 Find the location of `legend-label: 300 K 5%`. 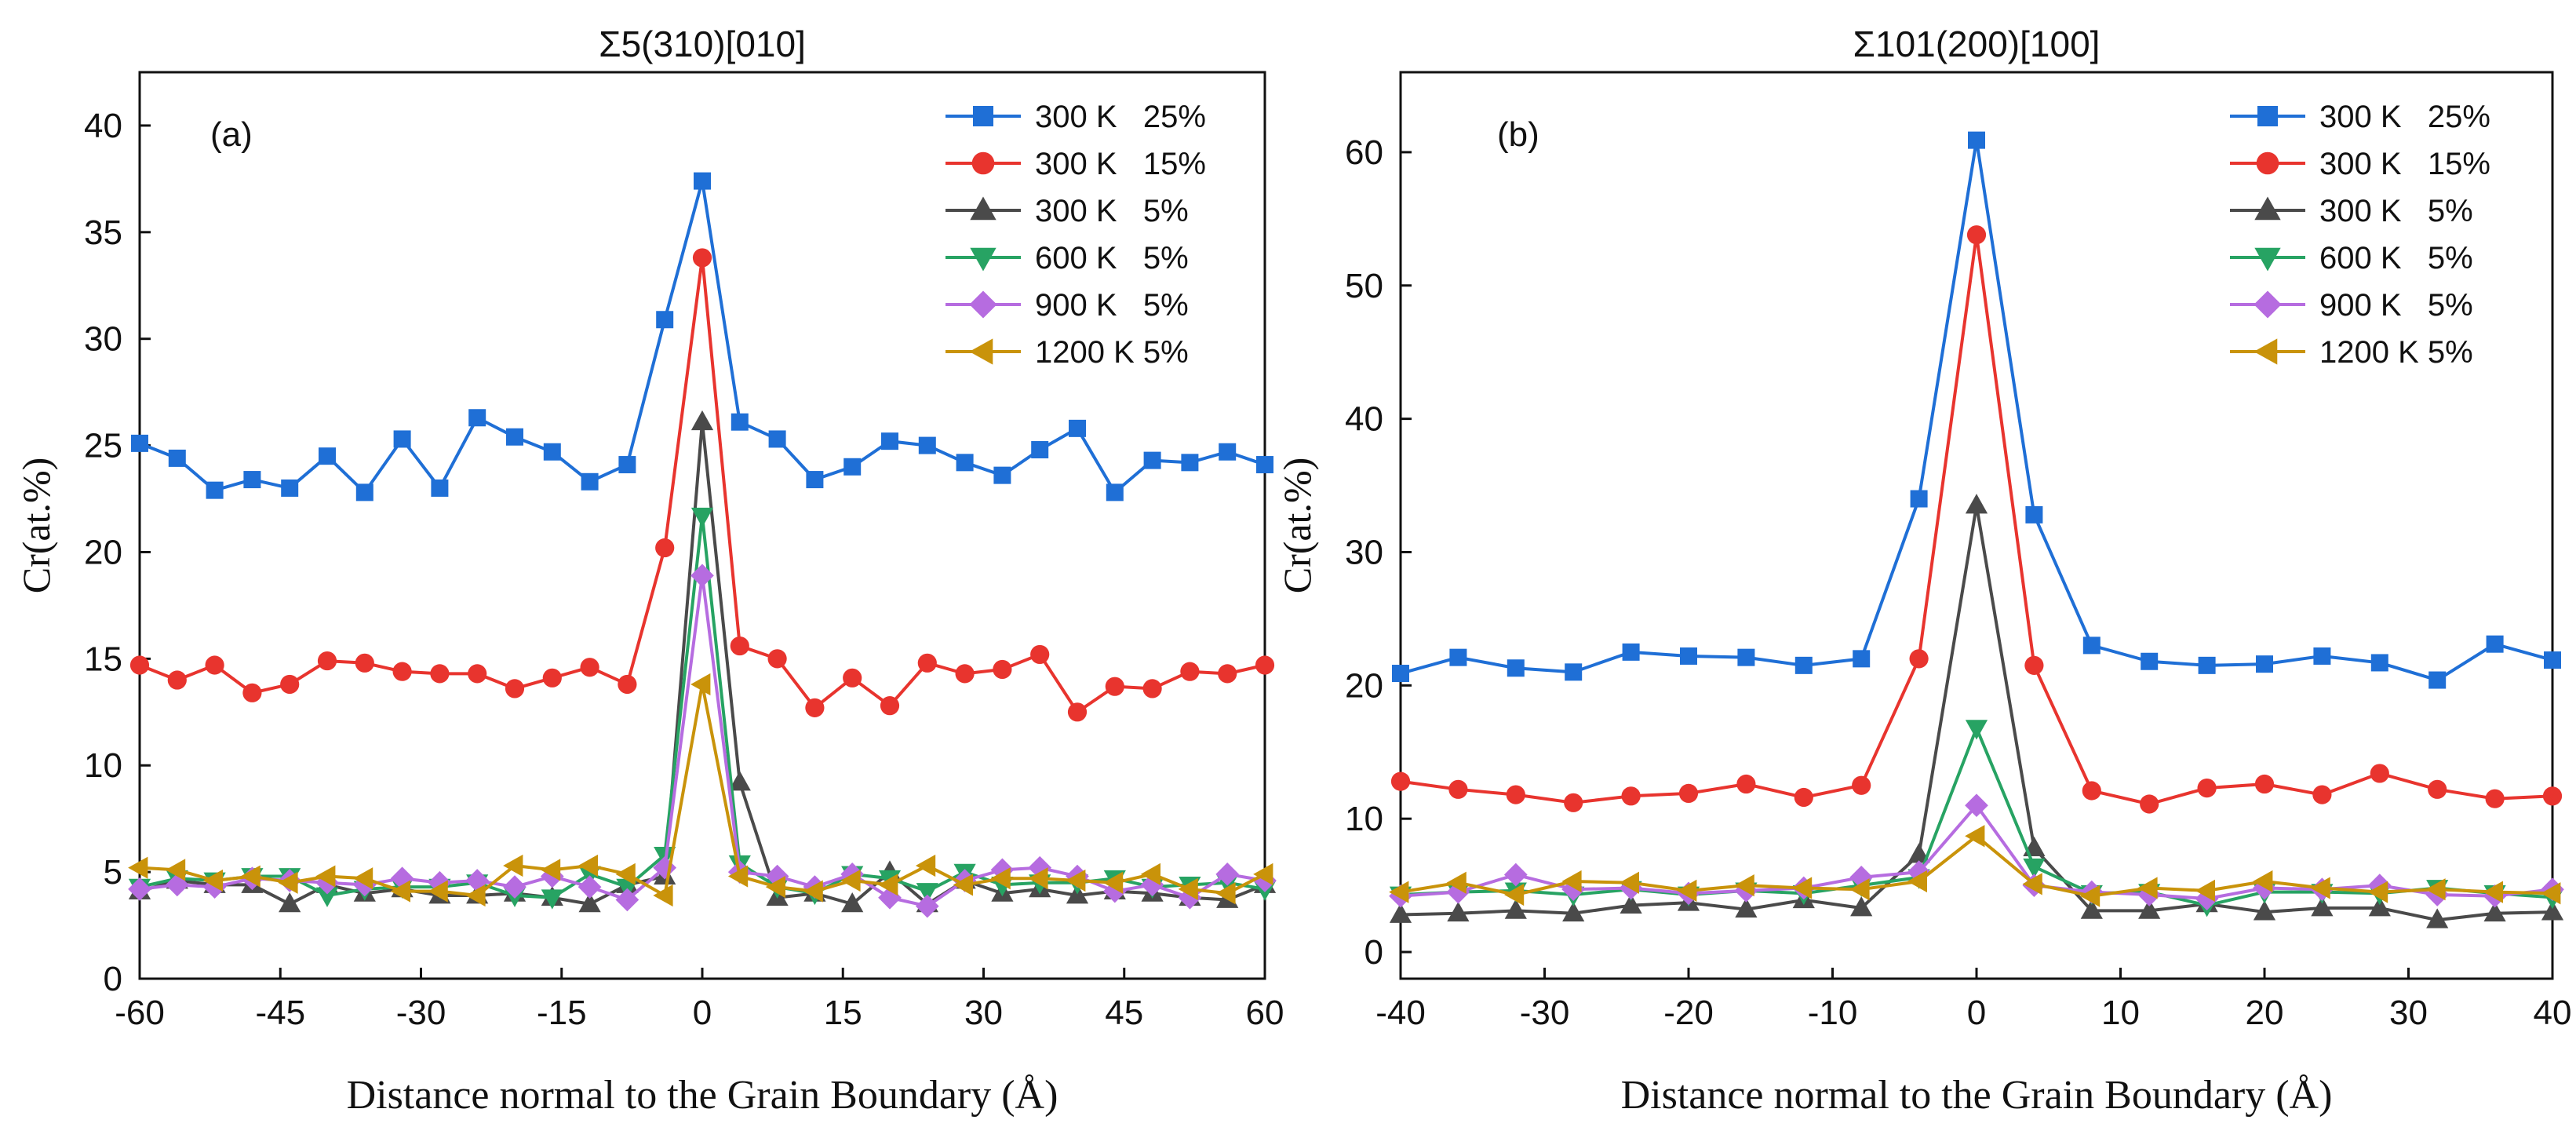

legend-label: 300 K 5% is located at coordinates (2396, 211).